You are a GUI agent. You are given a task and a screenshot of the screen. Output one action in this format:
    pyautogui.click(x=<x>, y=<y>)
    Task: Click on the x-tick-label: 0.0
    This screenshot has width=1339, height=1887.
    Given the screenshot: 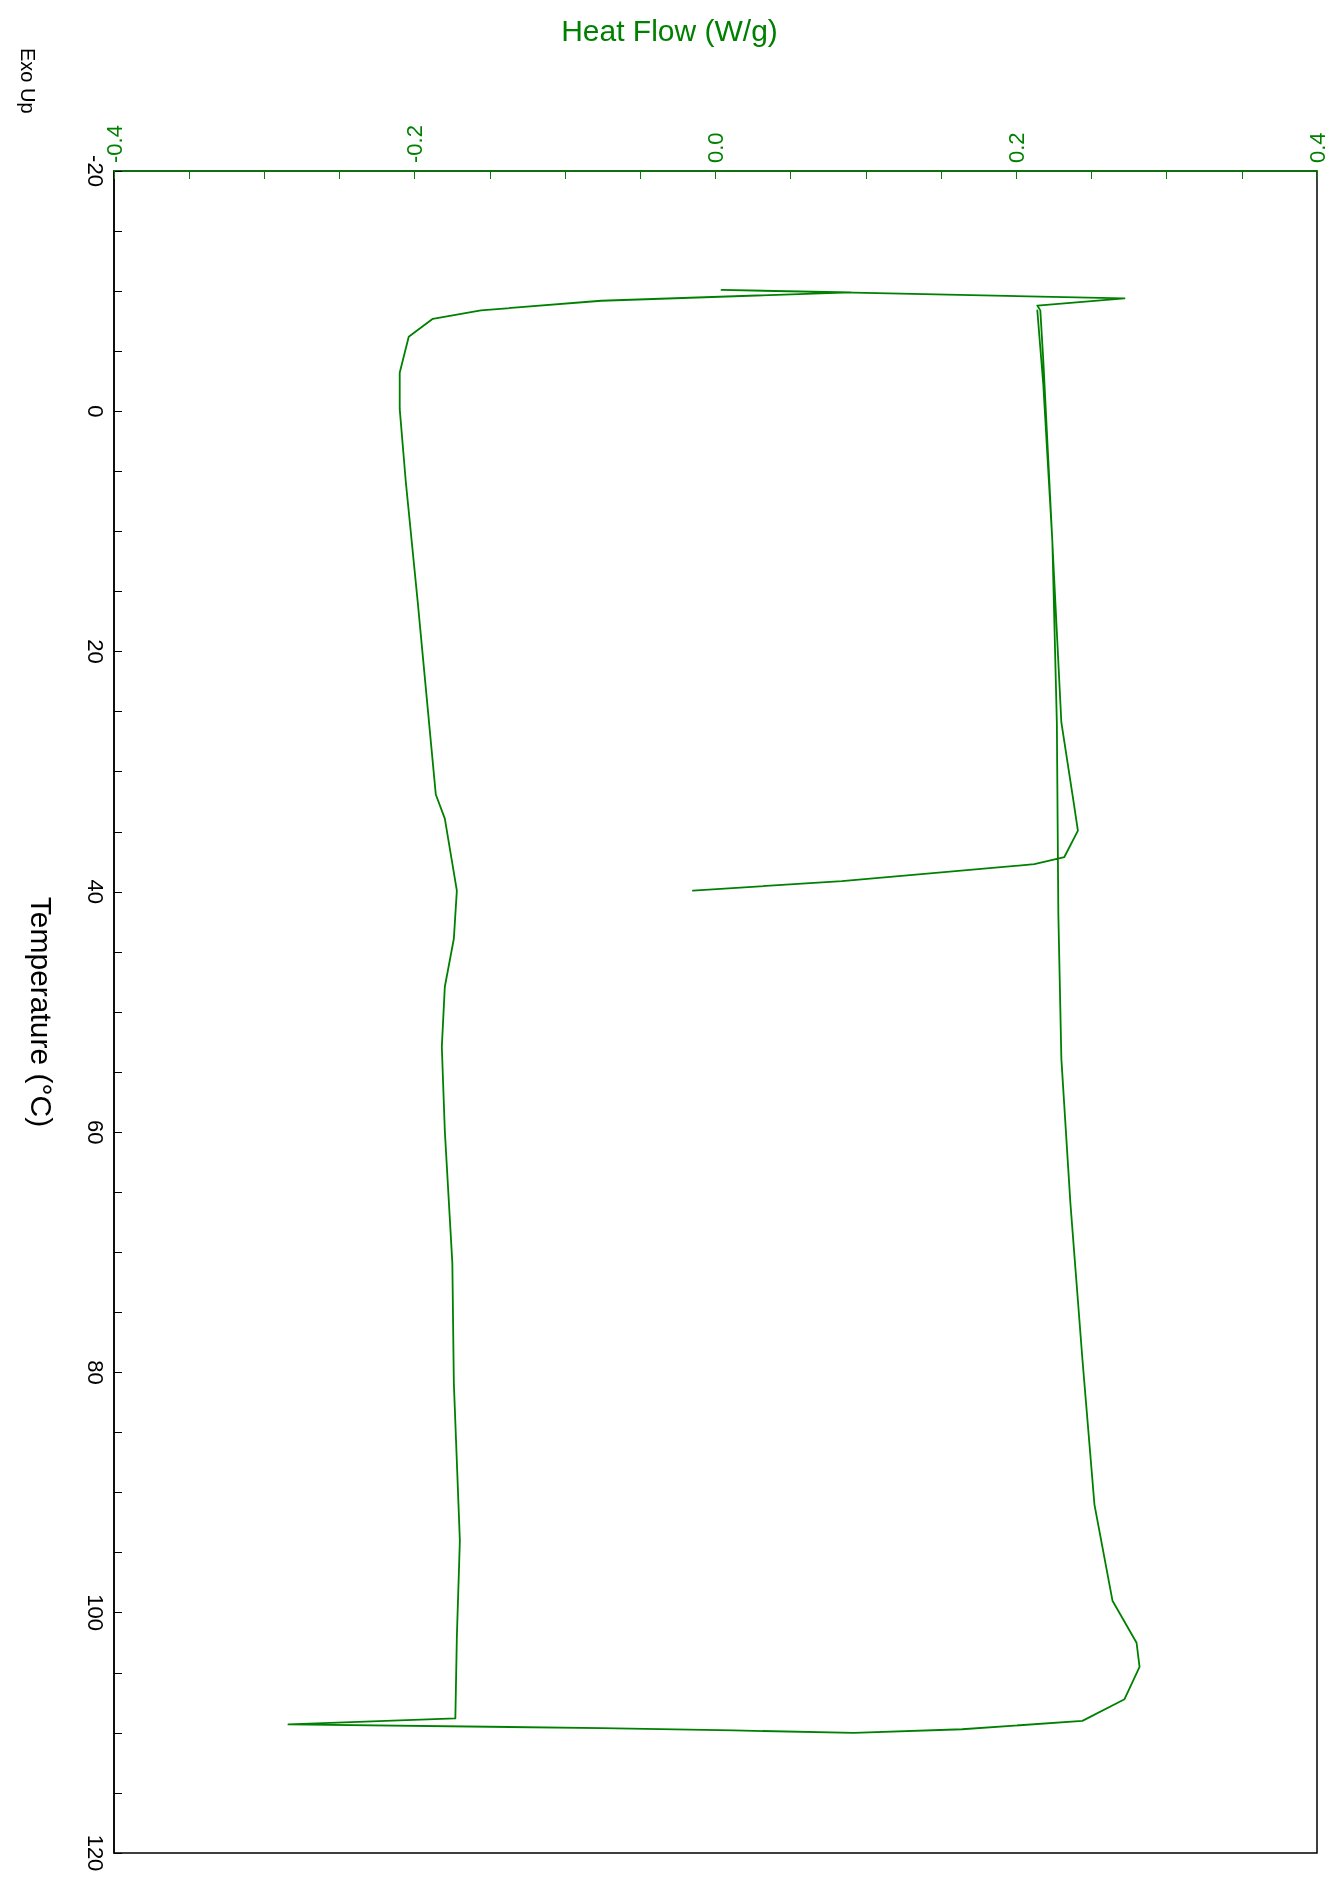 What is the action you would take?
    pyautogui.click(x=715, y=147)
    